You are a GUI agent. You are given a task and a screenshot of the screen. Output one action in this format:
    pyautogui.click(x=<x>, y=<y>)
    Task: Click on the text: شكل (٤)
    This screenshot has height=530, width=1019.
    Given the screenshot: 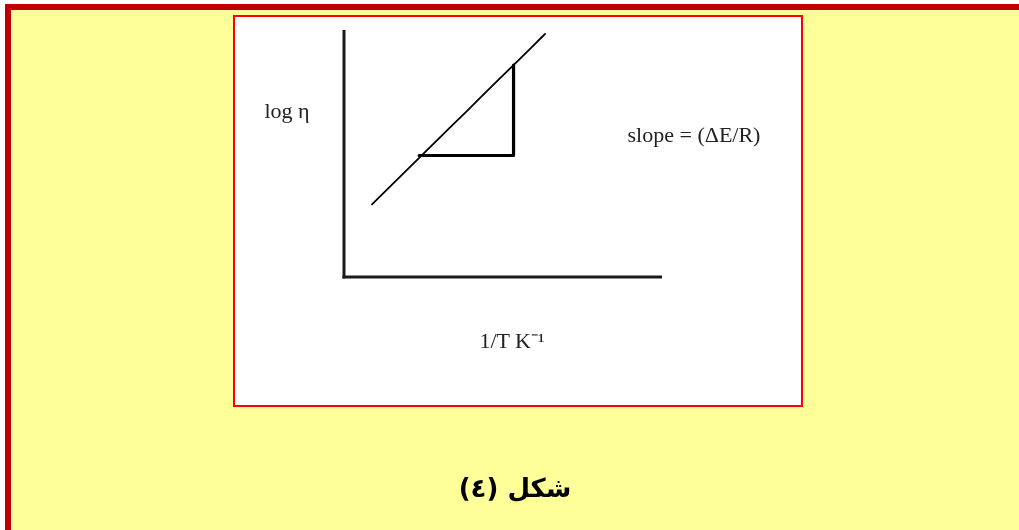 What is the action you would take?
    pyautogui.click(x=515, y=488)
    